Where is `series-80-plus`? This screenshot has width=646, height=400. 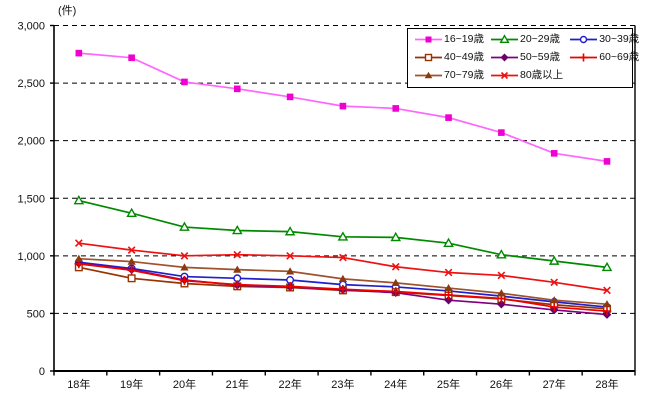 series-80-plus is located at coordinates (342, 267).